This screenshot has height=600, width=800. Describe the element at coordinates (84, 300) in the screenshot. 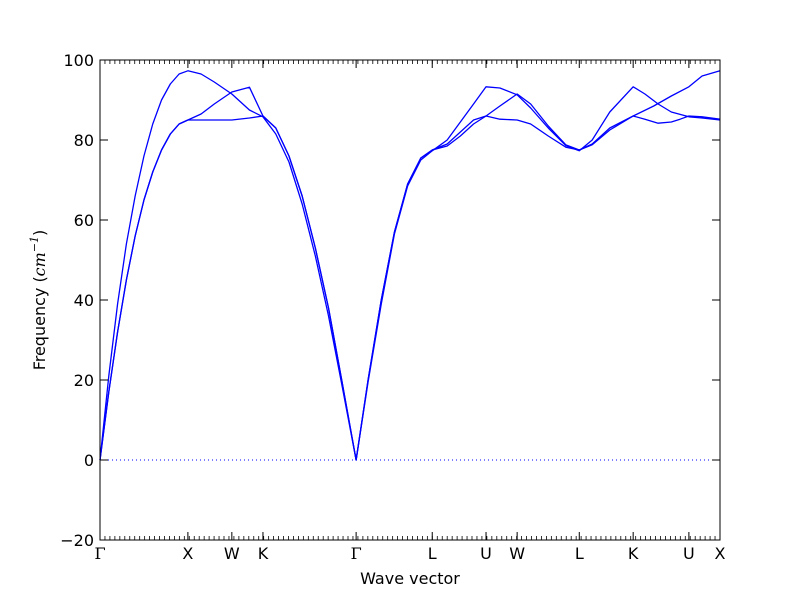

I see `y-tick-label: 40` at that location.